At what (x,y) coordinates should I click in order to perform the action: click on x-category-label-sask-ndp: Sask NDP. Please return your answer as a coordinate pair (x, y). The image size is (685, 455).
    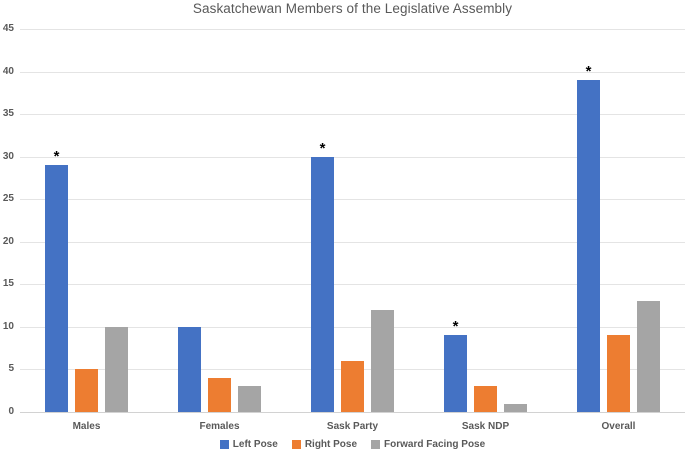
    Looking at the image, I should click on (485, 426).